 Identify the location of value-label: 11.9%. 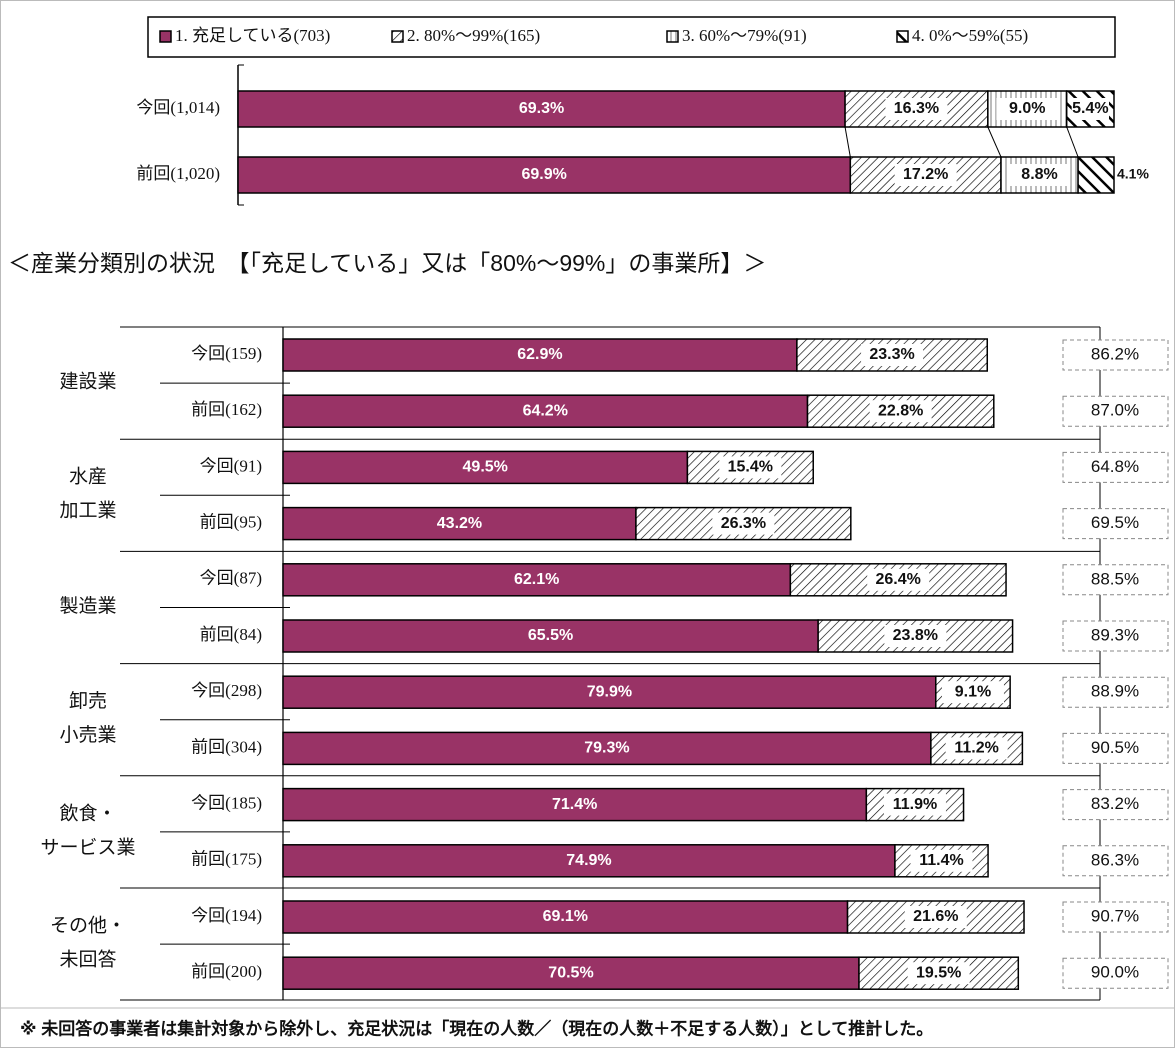
(915, 804).